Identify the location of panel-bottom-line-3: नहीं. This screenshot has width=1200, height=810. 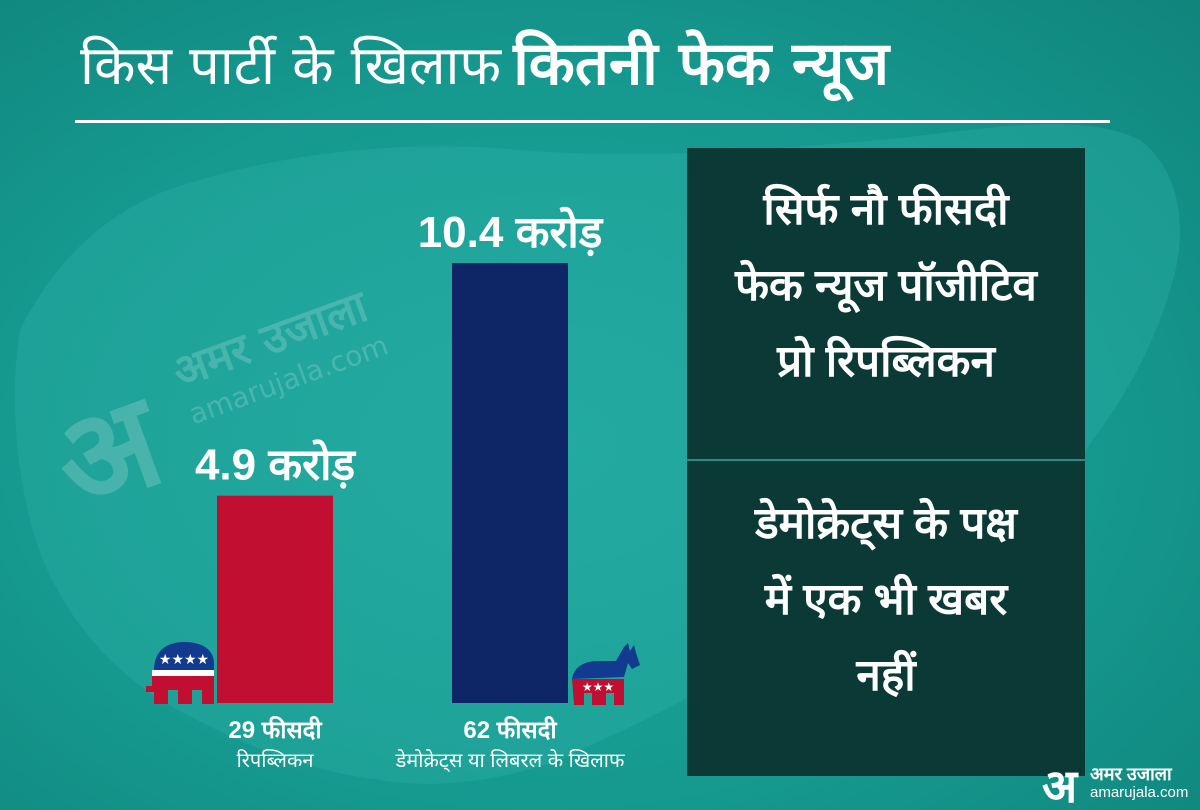
(886, 675).